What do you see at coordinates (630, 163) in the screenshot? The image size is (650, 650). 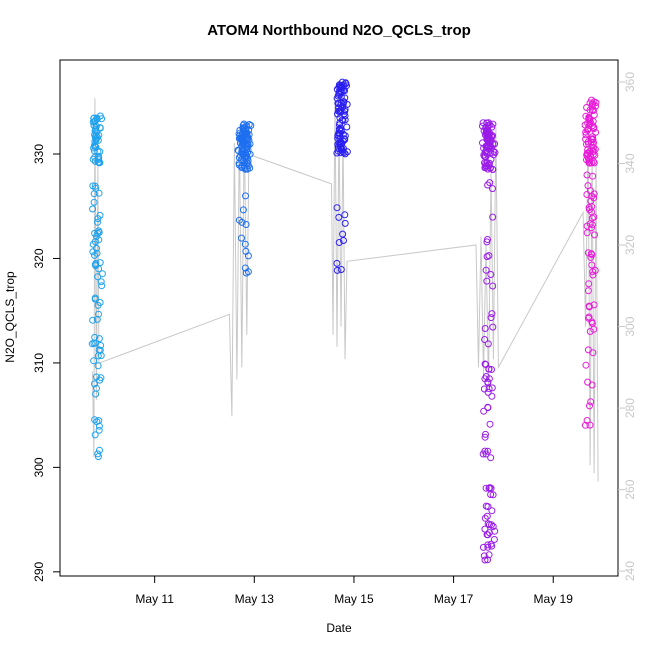 I see `y-tick-label-right: 340` at bounding box center [630, 163].